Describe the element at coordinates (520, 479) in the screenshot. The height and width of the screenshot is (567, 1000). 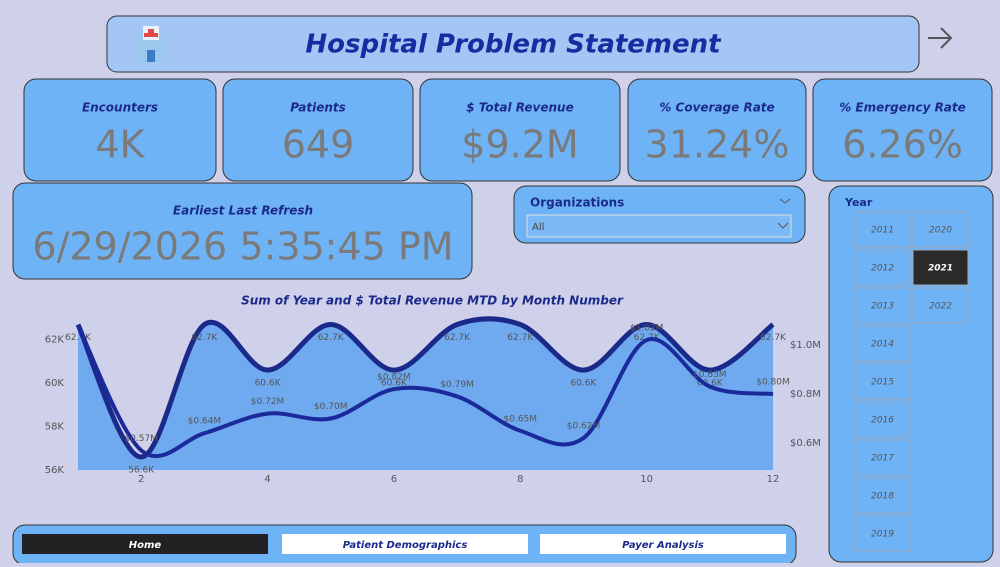
I see `x-tick-label: 8` at that location.